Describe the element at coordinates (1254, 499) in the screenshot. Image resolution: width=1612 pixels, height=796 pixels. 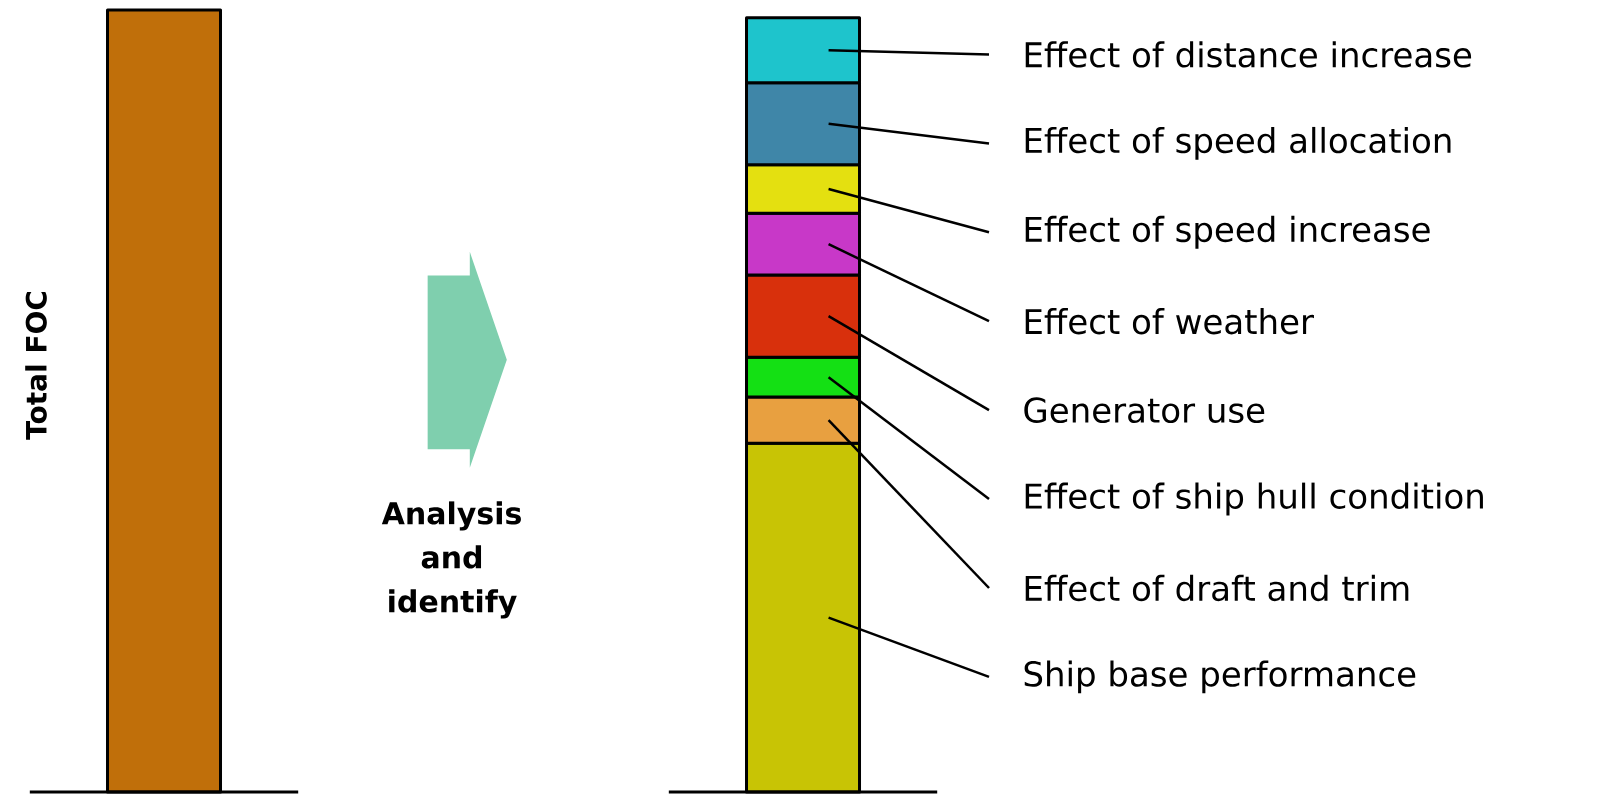
I see `text: Effect of ship hull condition` at that location.